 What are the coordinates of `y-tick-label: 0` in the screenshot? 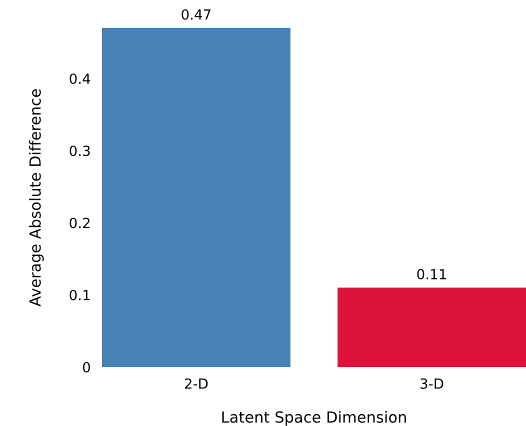 It's located at (86, 367).